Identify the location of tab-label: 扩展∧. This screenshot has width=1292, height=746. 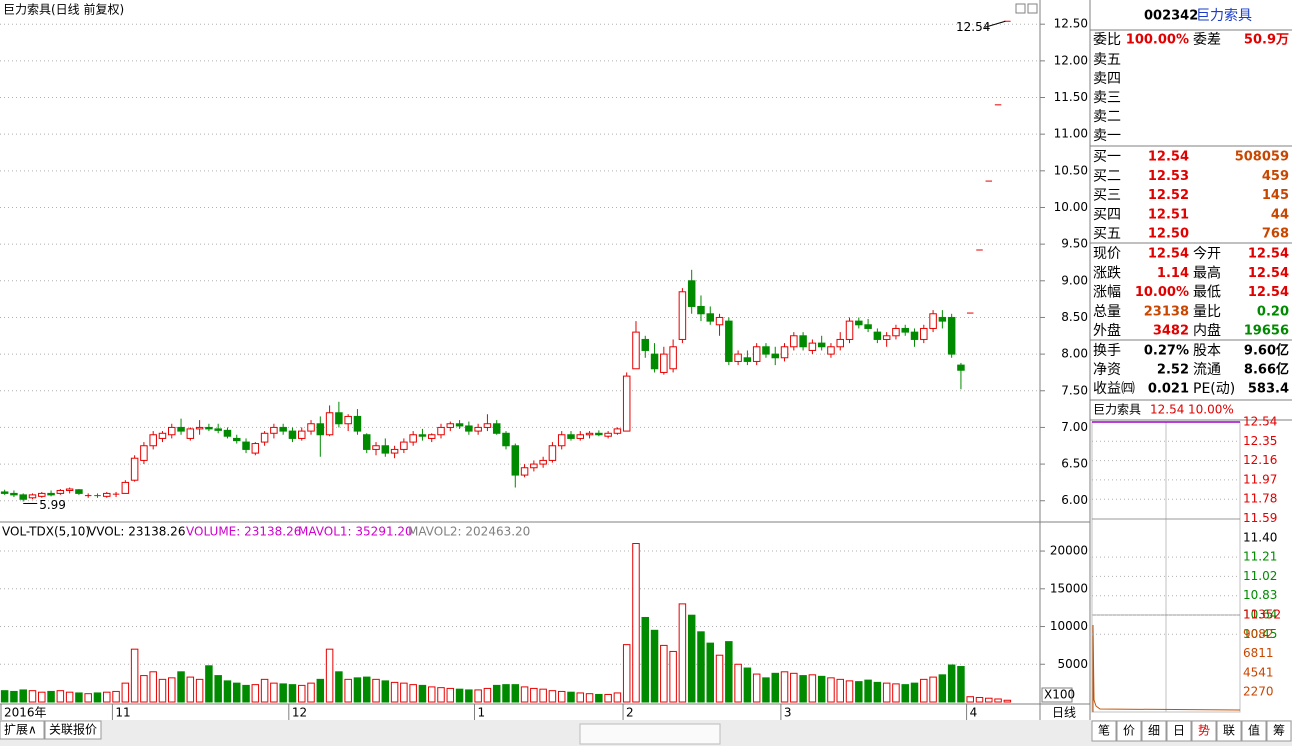
(20, 730).